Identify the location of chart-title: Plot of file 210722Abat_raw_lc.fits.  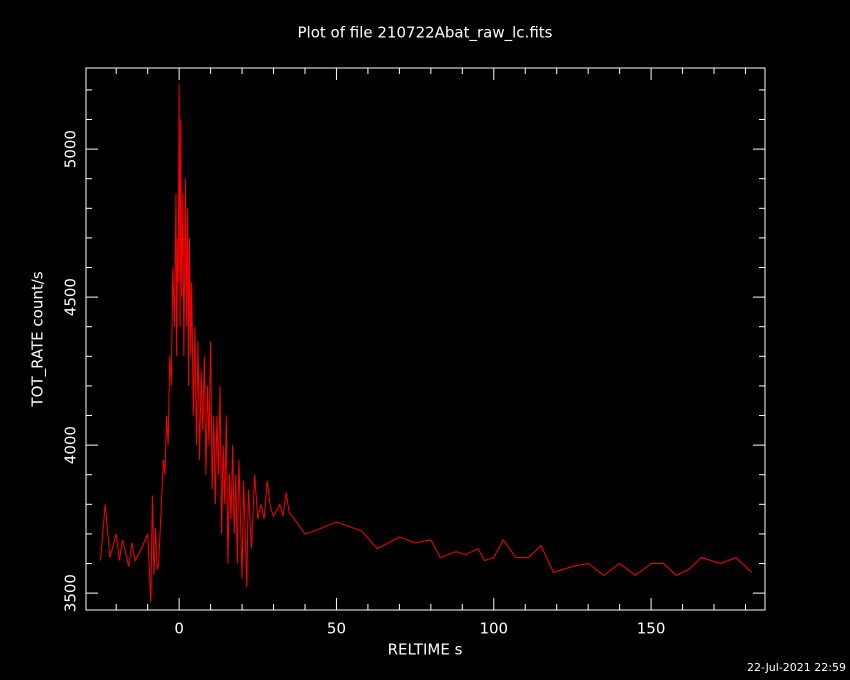
(425, 33).